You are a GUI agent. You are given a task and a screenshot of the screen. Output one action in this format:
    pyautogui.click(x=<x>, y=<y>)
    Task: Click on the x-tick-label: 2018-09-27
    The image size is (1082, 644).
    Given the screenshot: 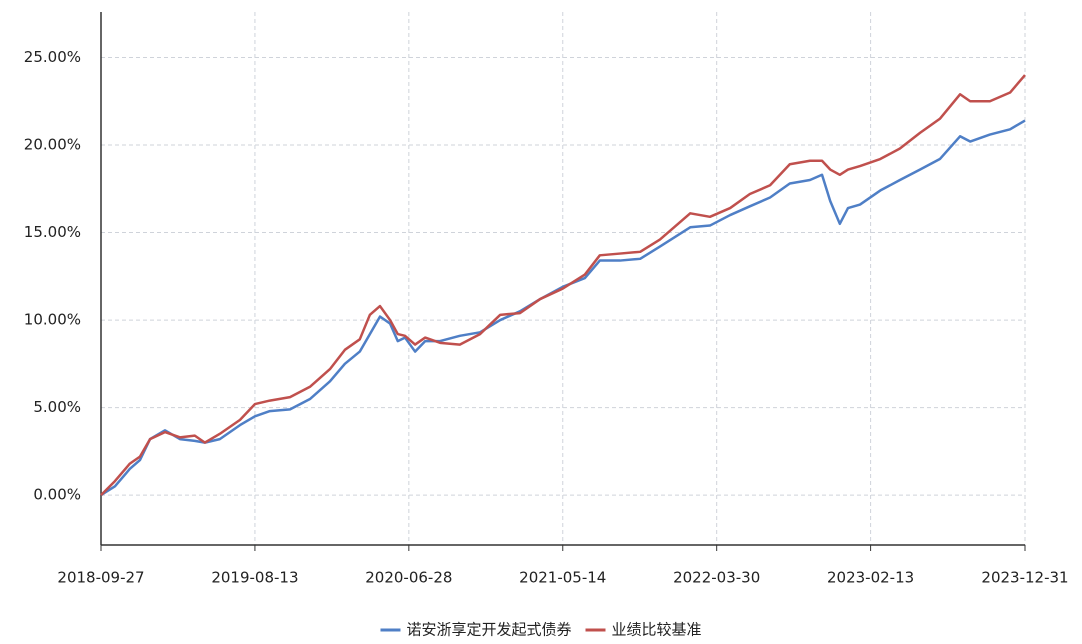 What is the action you would take?
    pyautogui.click(x=100, y=578)
    